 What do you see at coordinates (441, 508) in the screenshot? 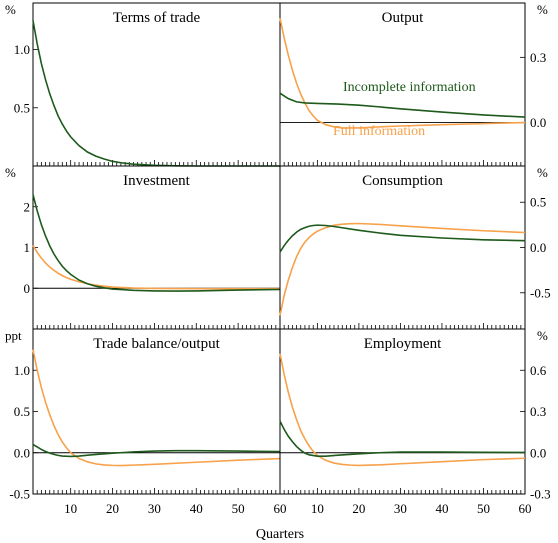
I see `x-tick-label-right-40: 40` at bounding box center [441, 508].